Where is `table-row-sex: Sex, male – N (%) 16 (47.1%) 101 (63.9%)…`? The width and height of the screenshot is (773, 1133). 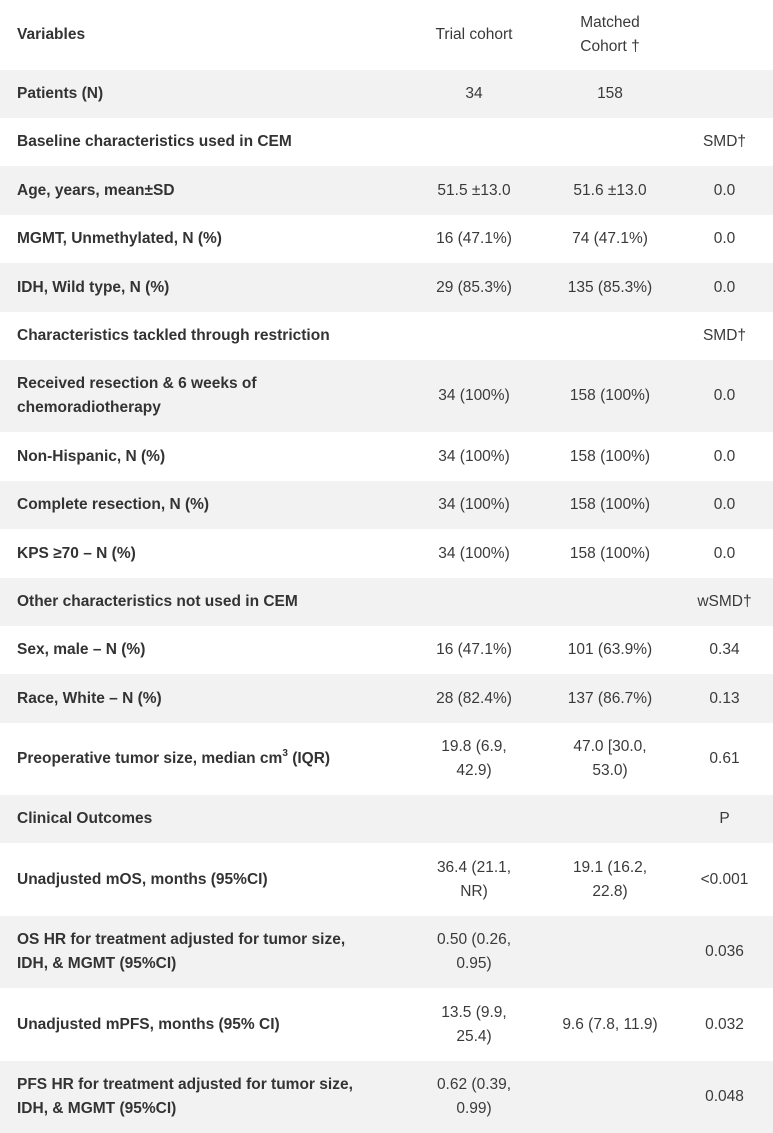 table-row-sex: Sex, male – N (%) 16 (47.1%) 101 (63.9%)… is located at coordinates (386, 650).